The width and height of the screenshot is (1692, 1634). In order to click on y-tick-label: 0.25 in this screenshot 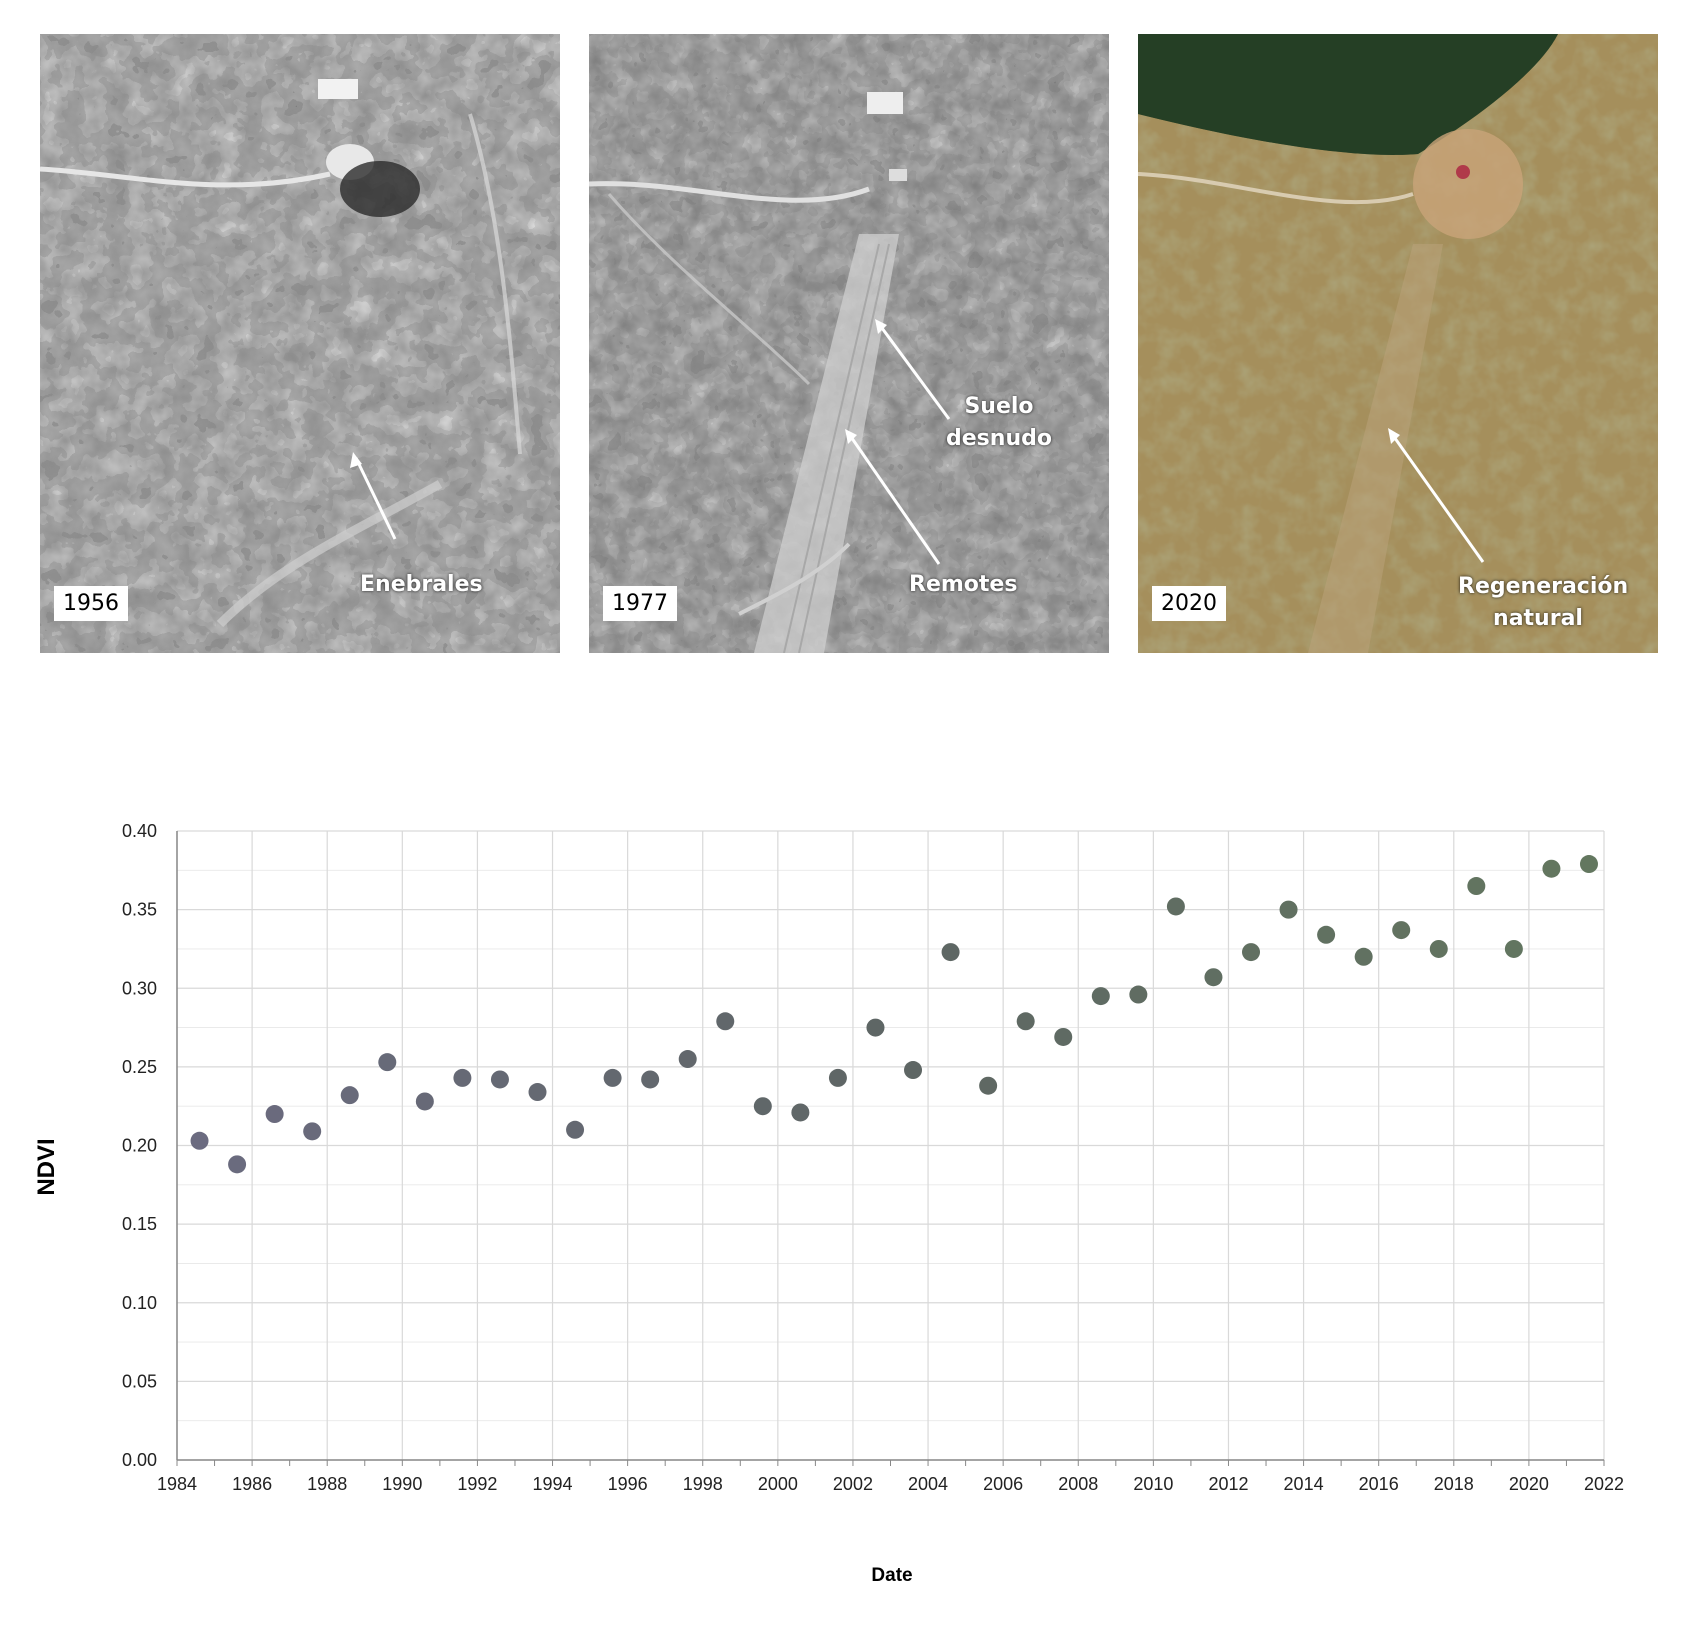, I will do `click(139, 1067)`.